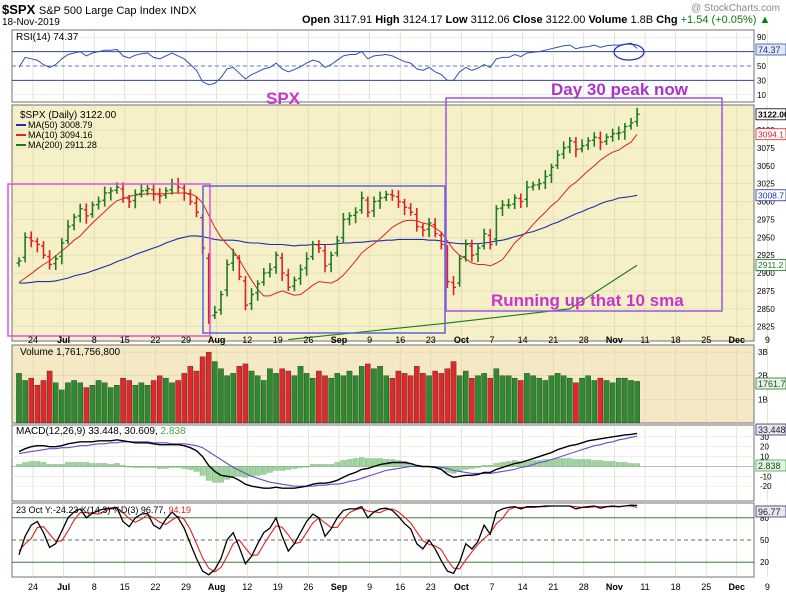  What do you see at coordinates (217, 340) in the screenshot?
I see `x-tick-label: Aug` at bounding box center [217, 340].